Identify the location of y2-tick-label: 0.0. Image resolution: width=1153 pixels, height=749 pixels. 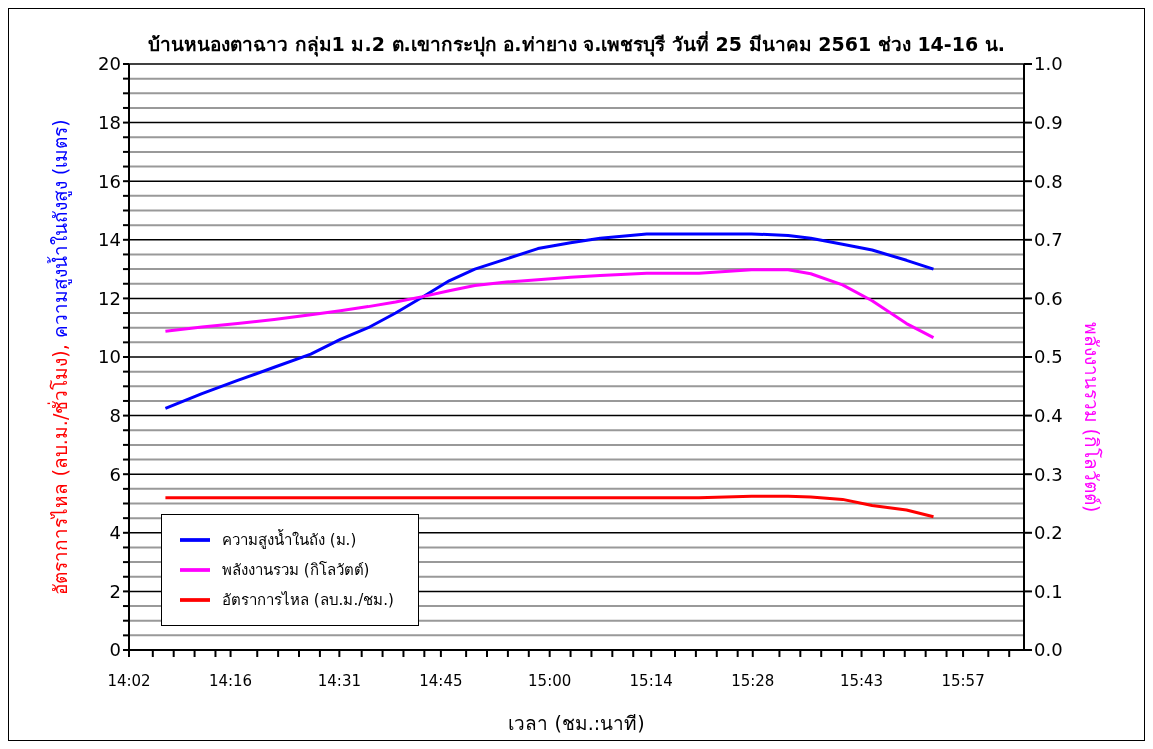
(1048, 650).